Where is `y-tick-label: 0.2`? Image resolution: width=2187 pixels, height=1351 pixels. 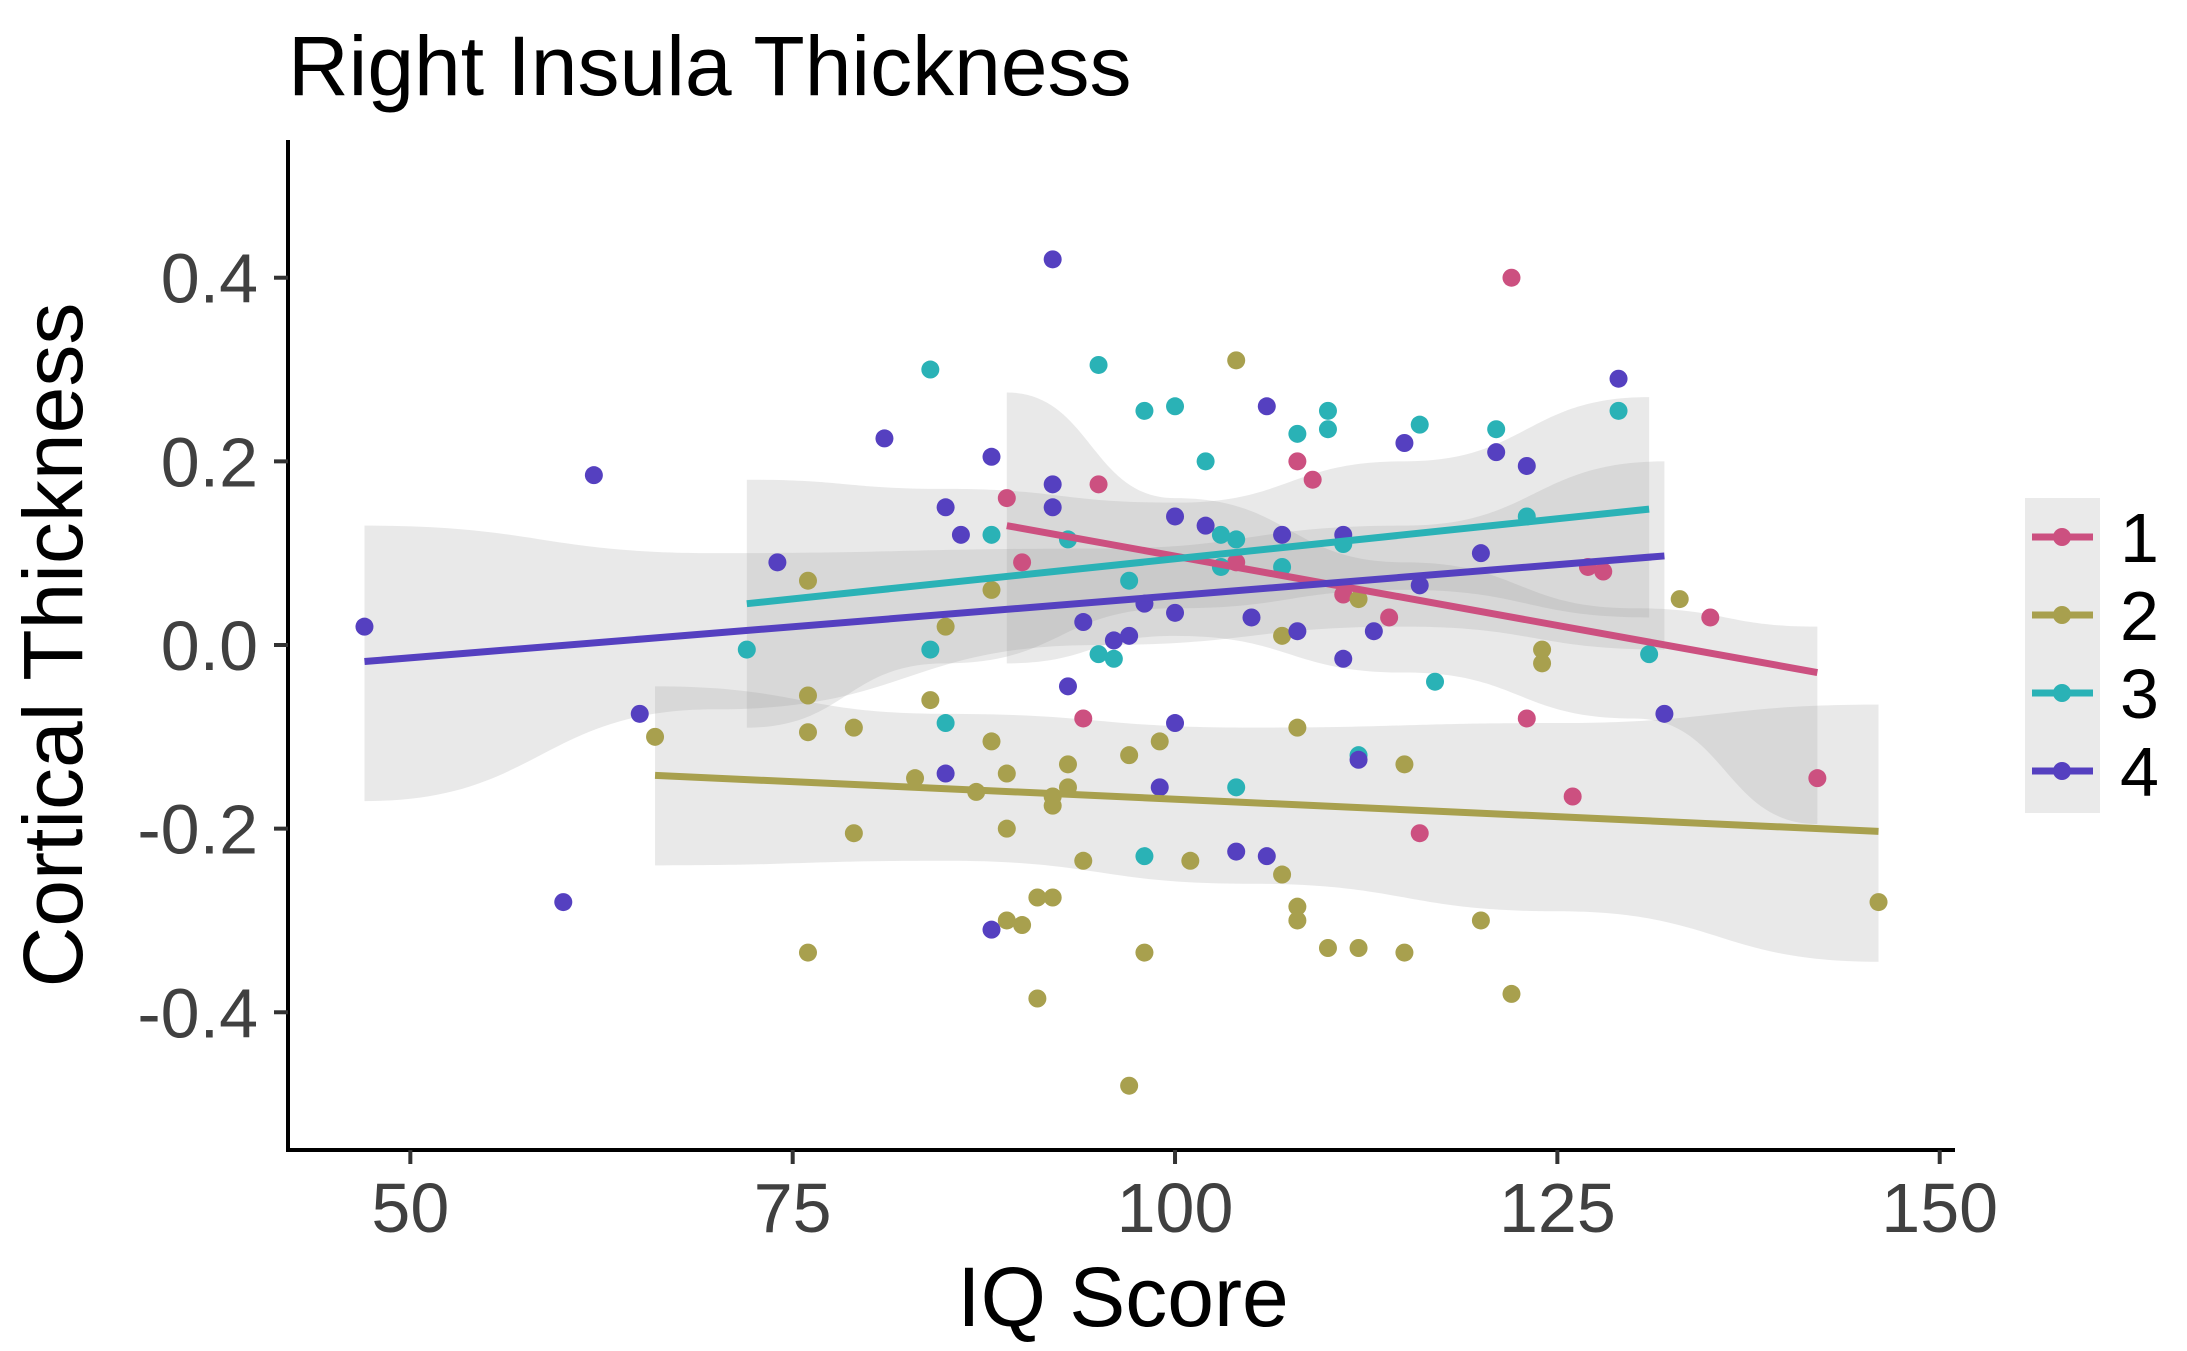
y-tick-label: 0.2 is located at coordinates (209, 462).